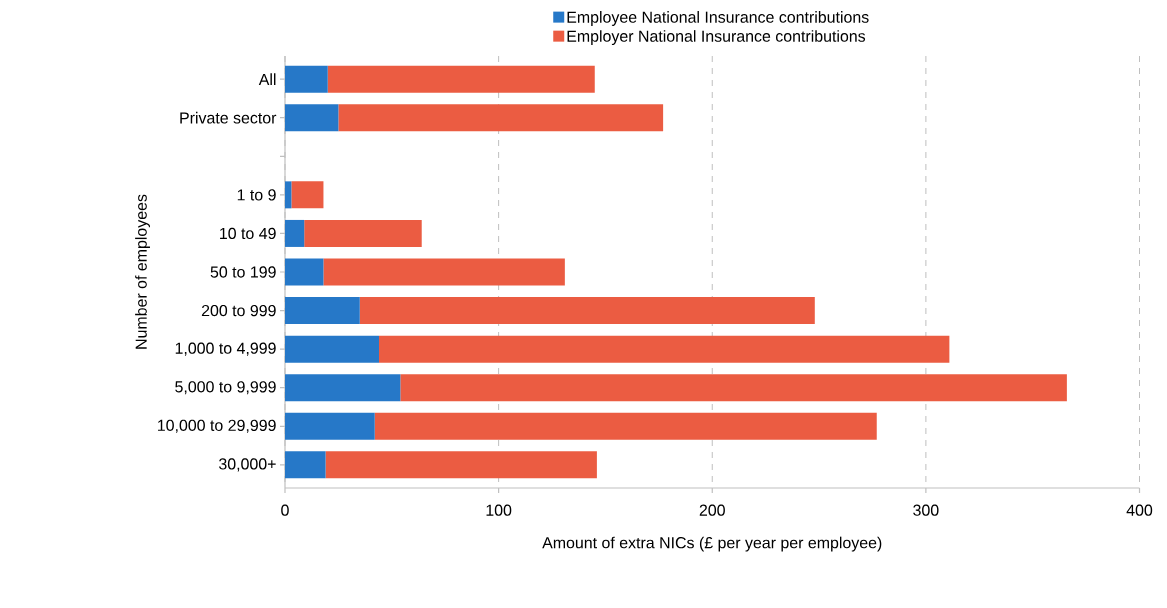  I want to click on x-axis-title: Amount of extra NICs (£ per year per employee), so click(712, 544).